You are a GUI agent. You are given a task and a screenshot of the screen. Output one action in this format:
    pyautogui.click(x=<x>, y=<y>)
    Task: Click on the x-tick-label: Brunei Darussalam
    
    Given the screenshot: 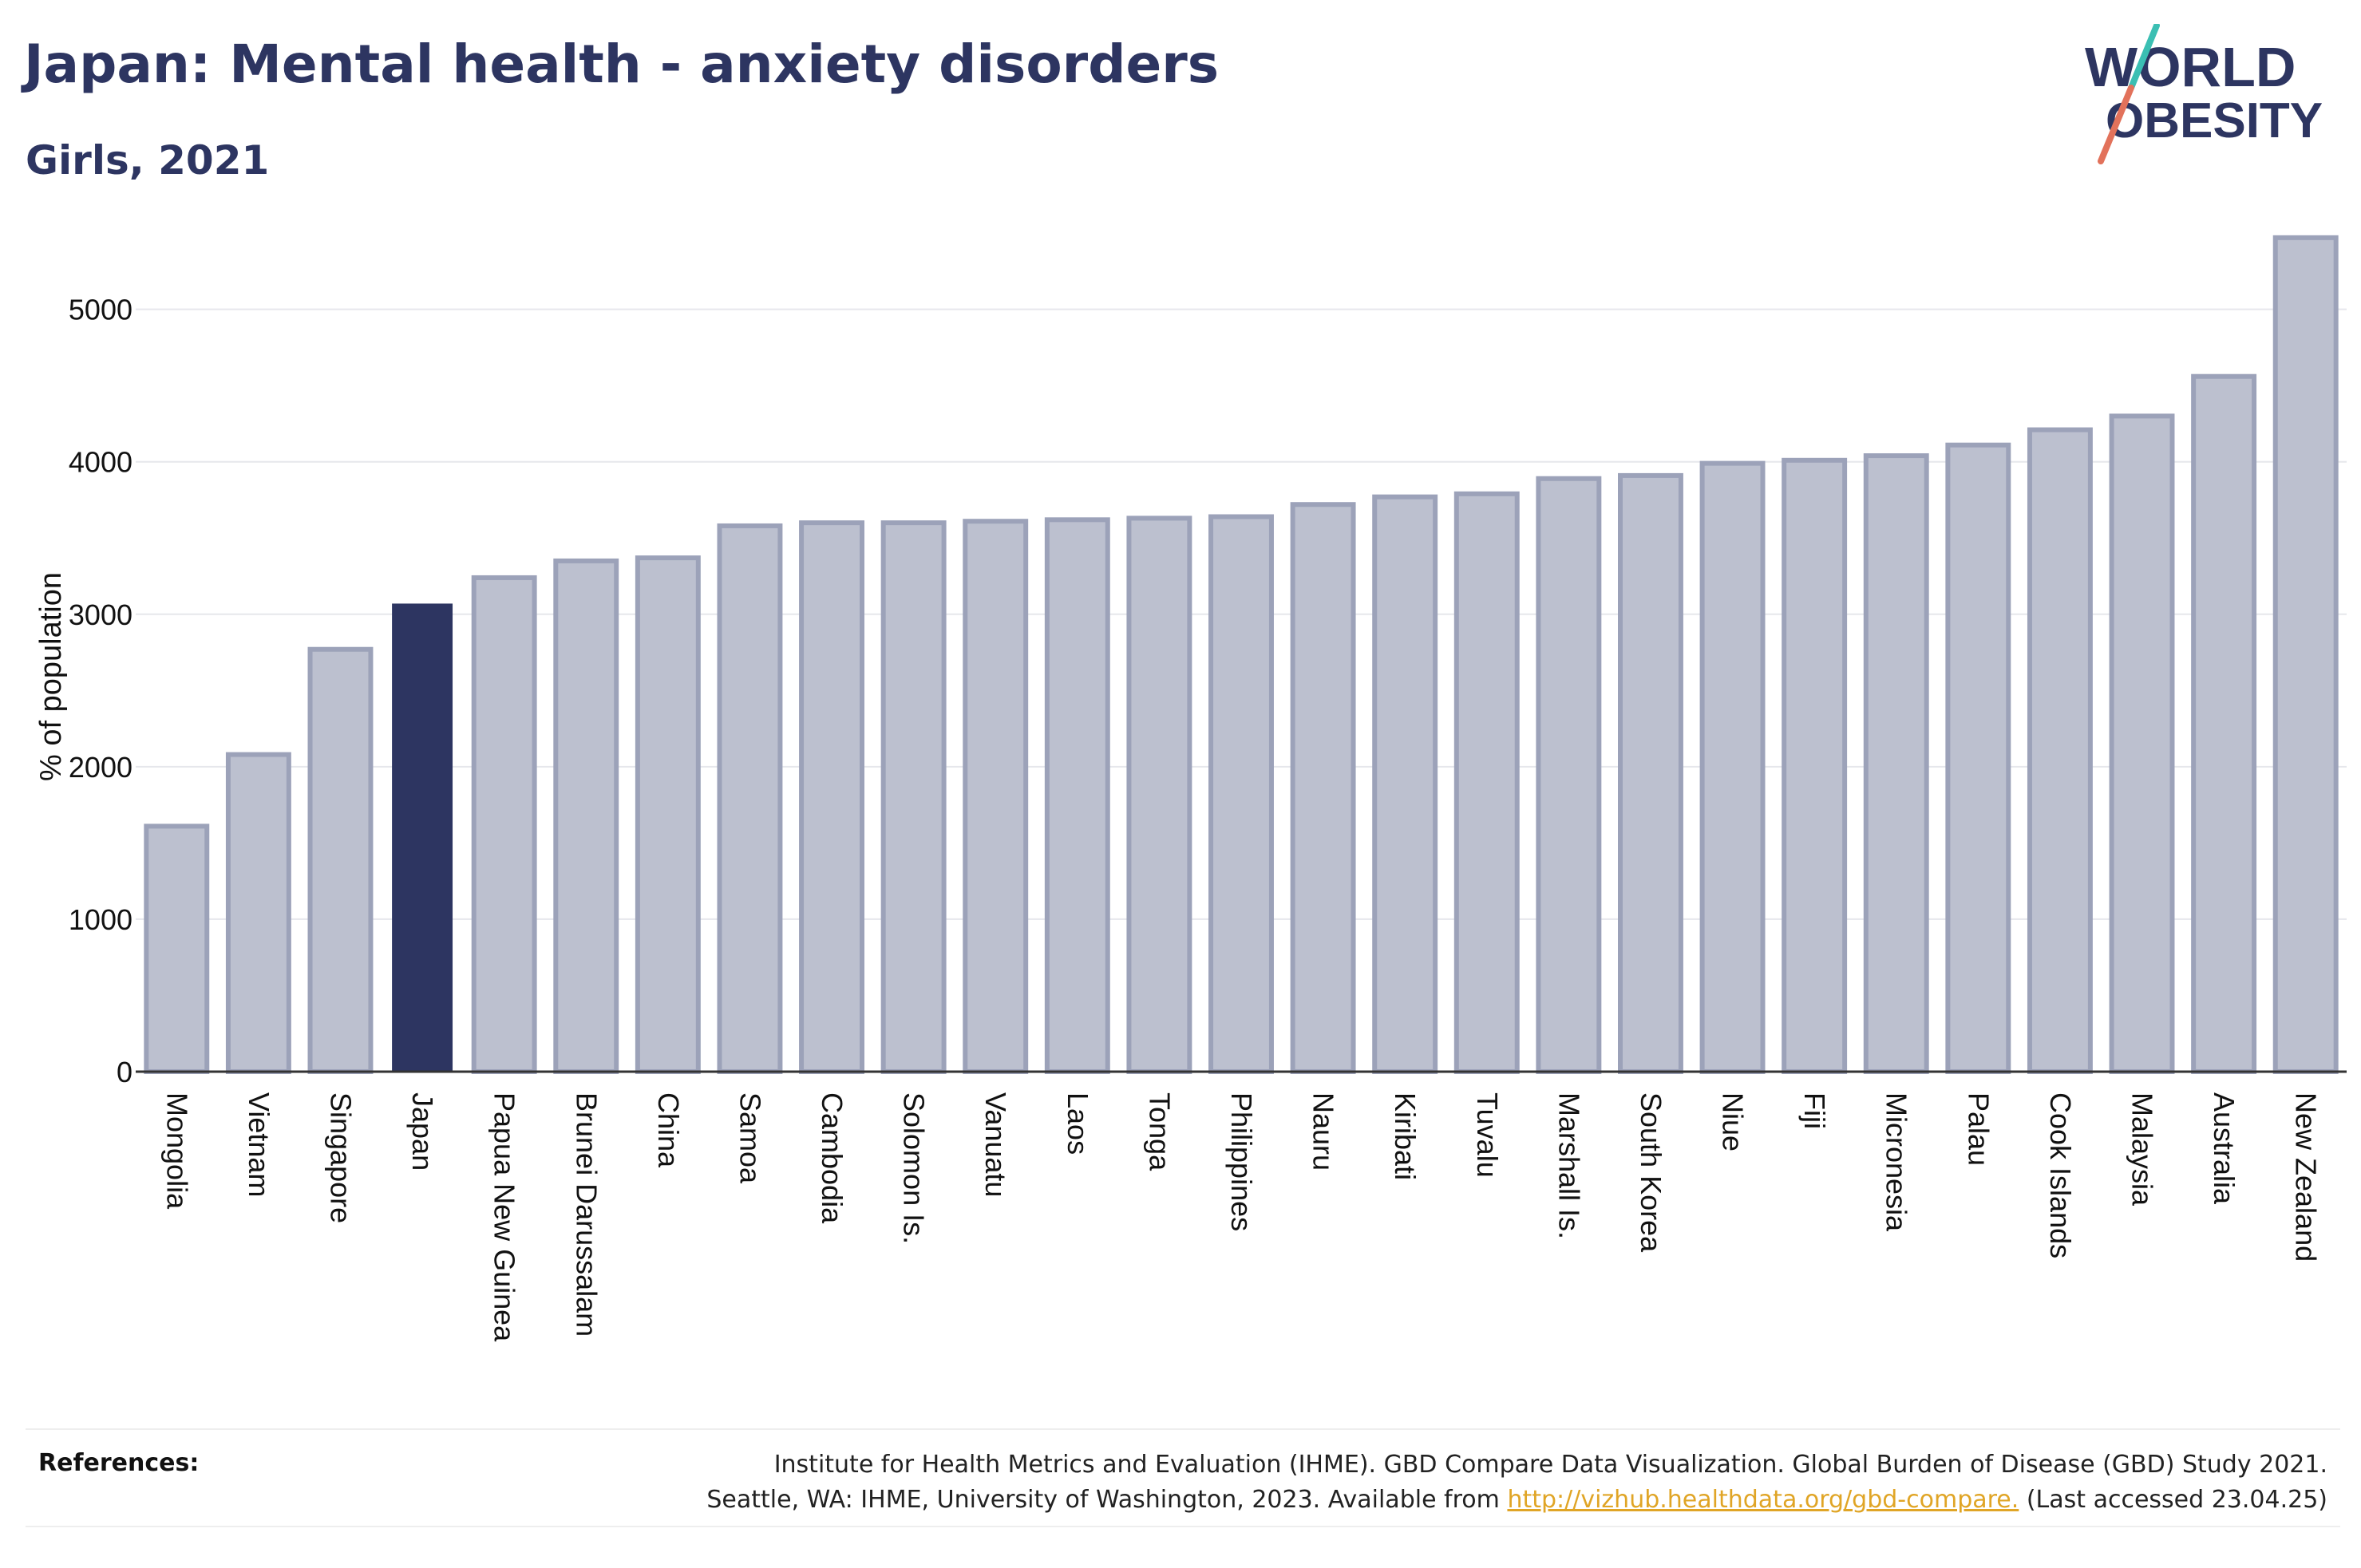 What is the action you would take?
    pyautogui.click(x=586, y=1214)
    